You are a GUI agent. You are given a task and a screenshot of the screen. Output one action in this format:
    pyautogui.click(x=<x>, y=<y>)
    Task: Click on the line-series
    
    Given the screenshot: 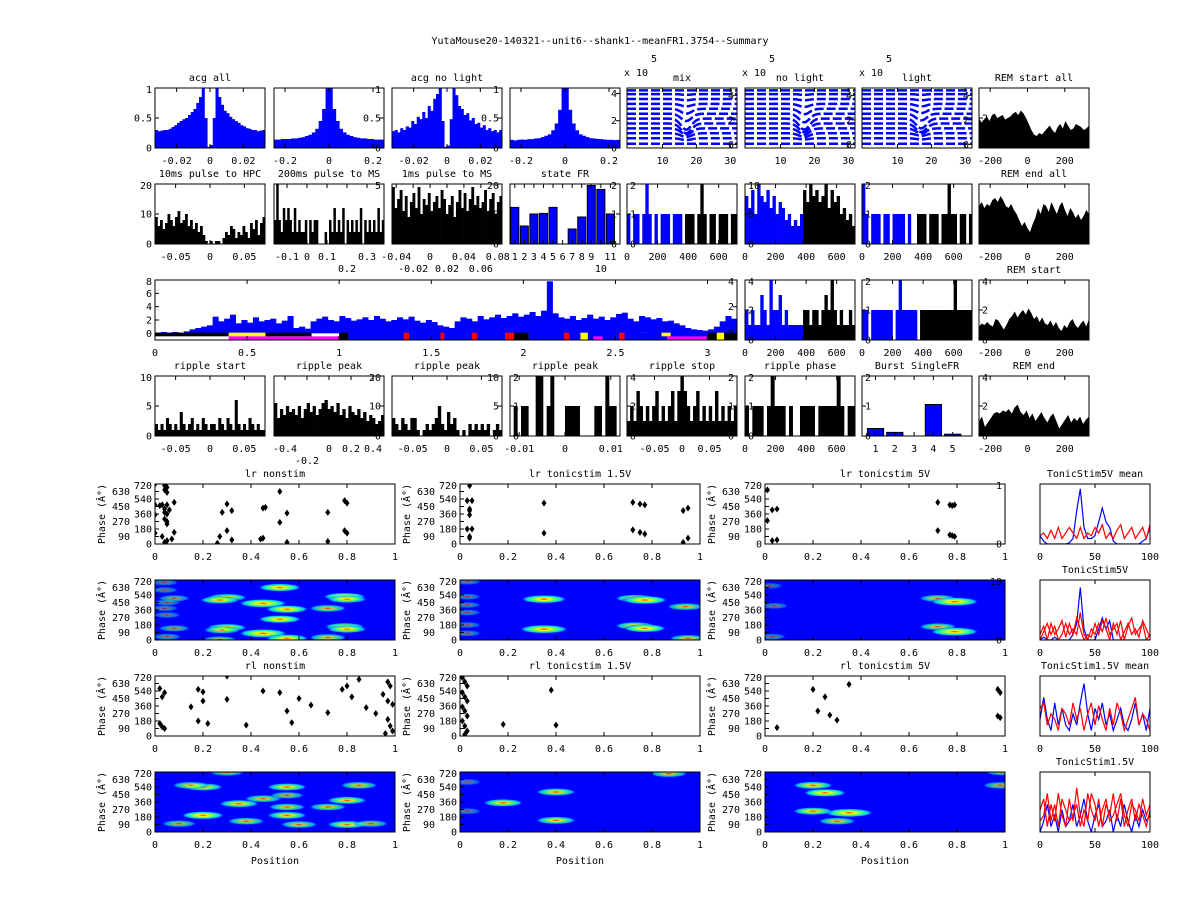 What is the action you would take?
    pyautogui.click(x=1095, y=531)
    